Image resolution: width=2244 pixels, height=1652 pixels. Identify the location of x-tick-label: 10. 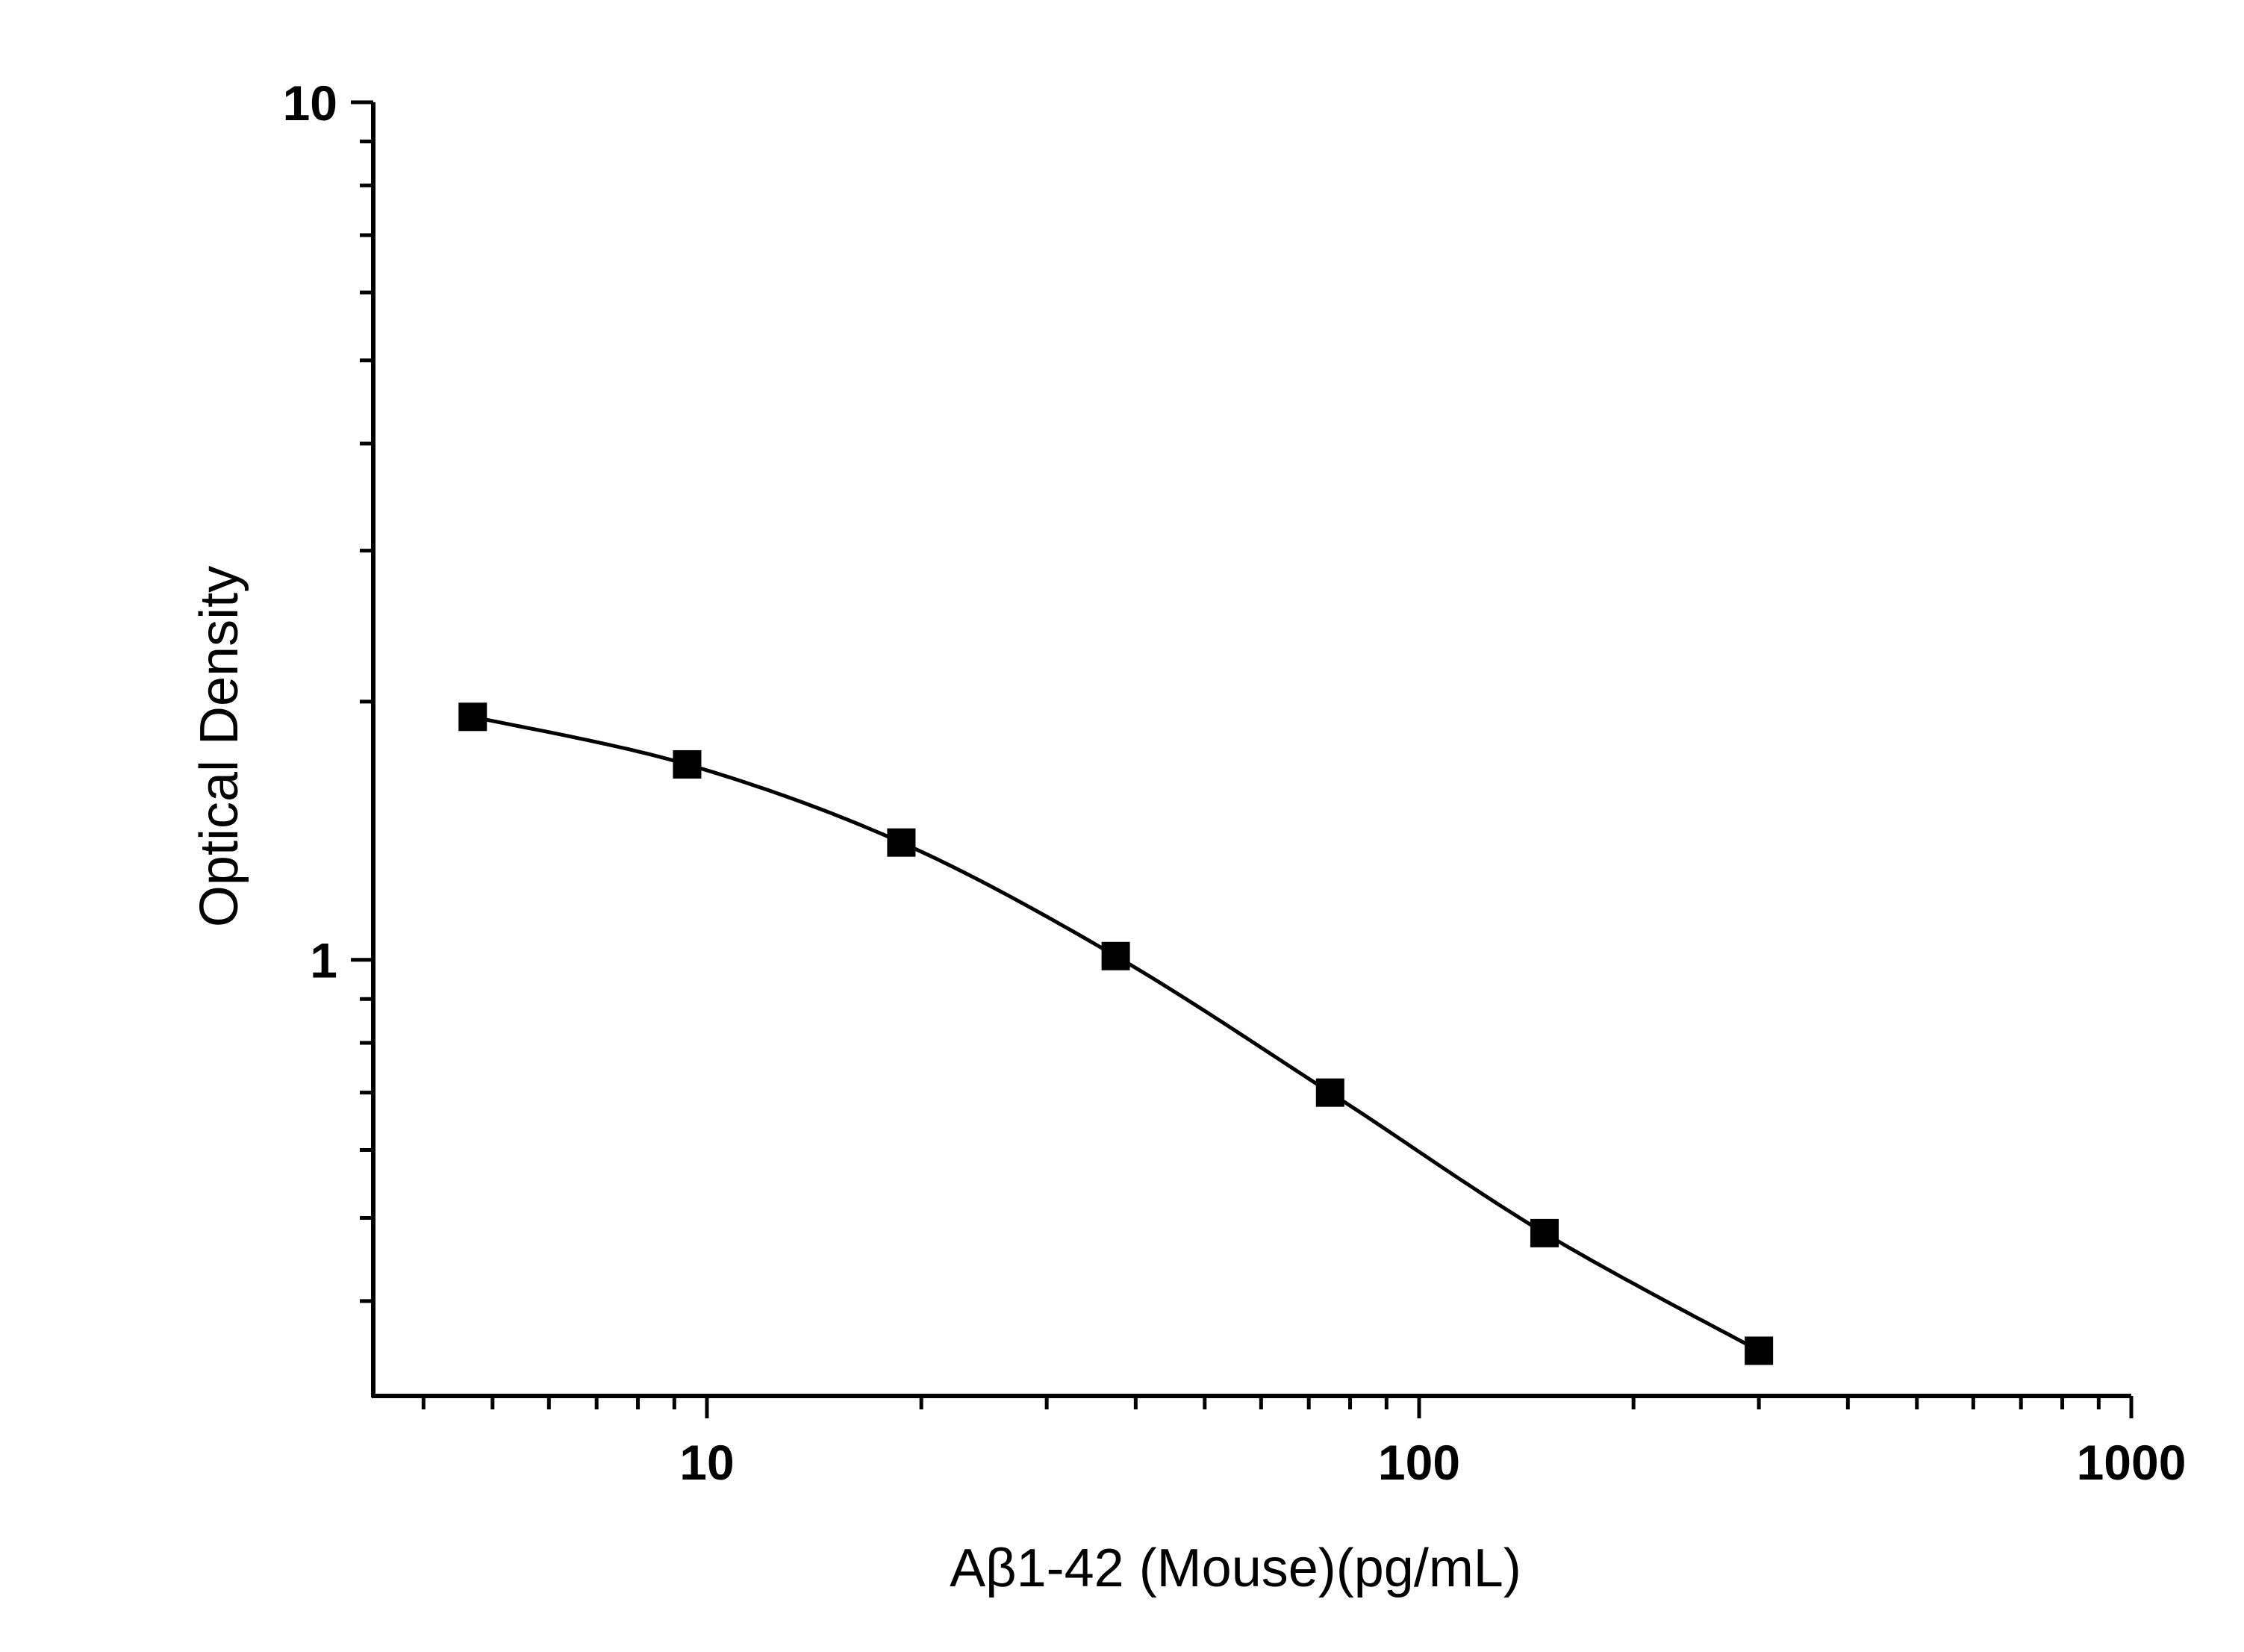
(706, 1463).